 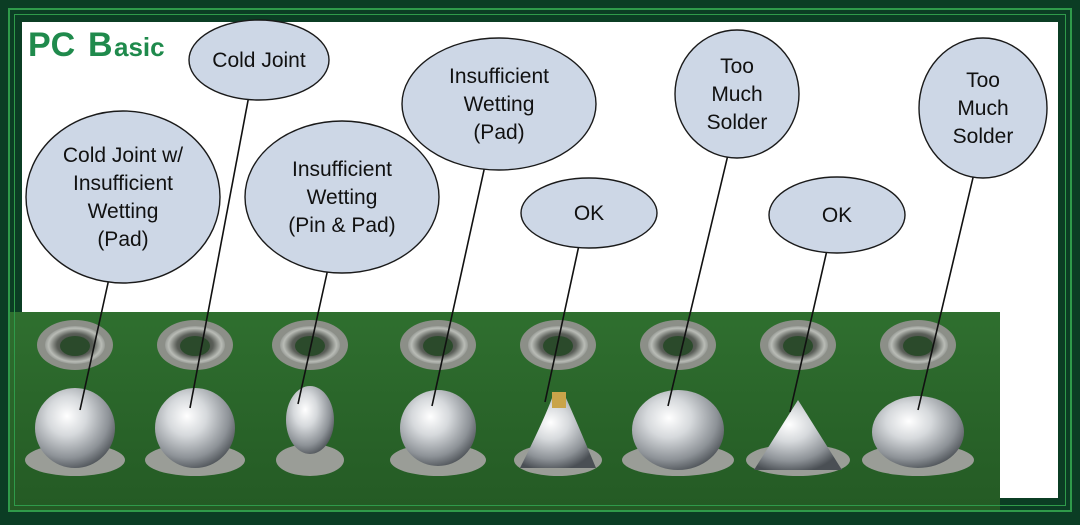 I want to click on label-bubble-insufficient-wetting-pad: Insufficient Wetting (Pad), so click(x=499, y=104).